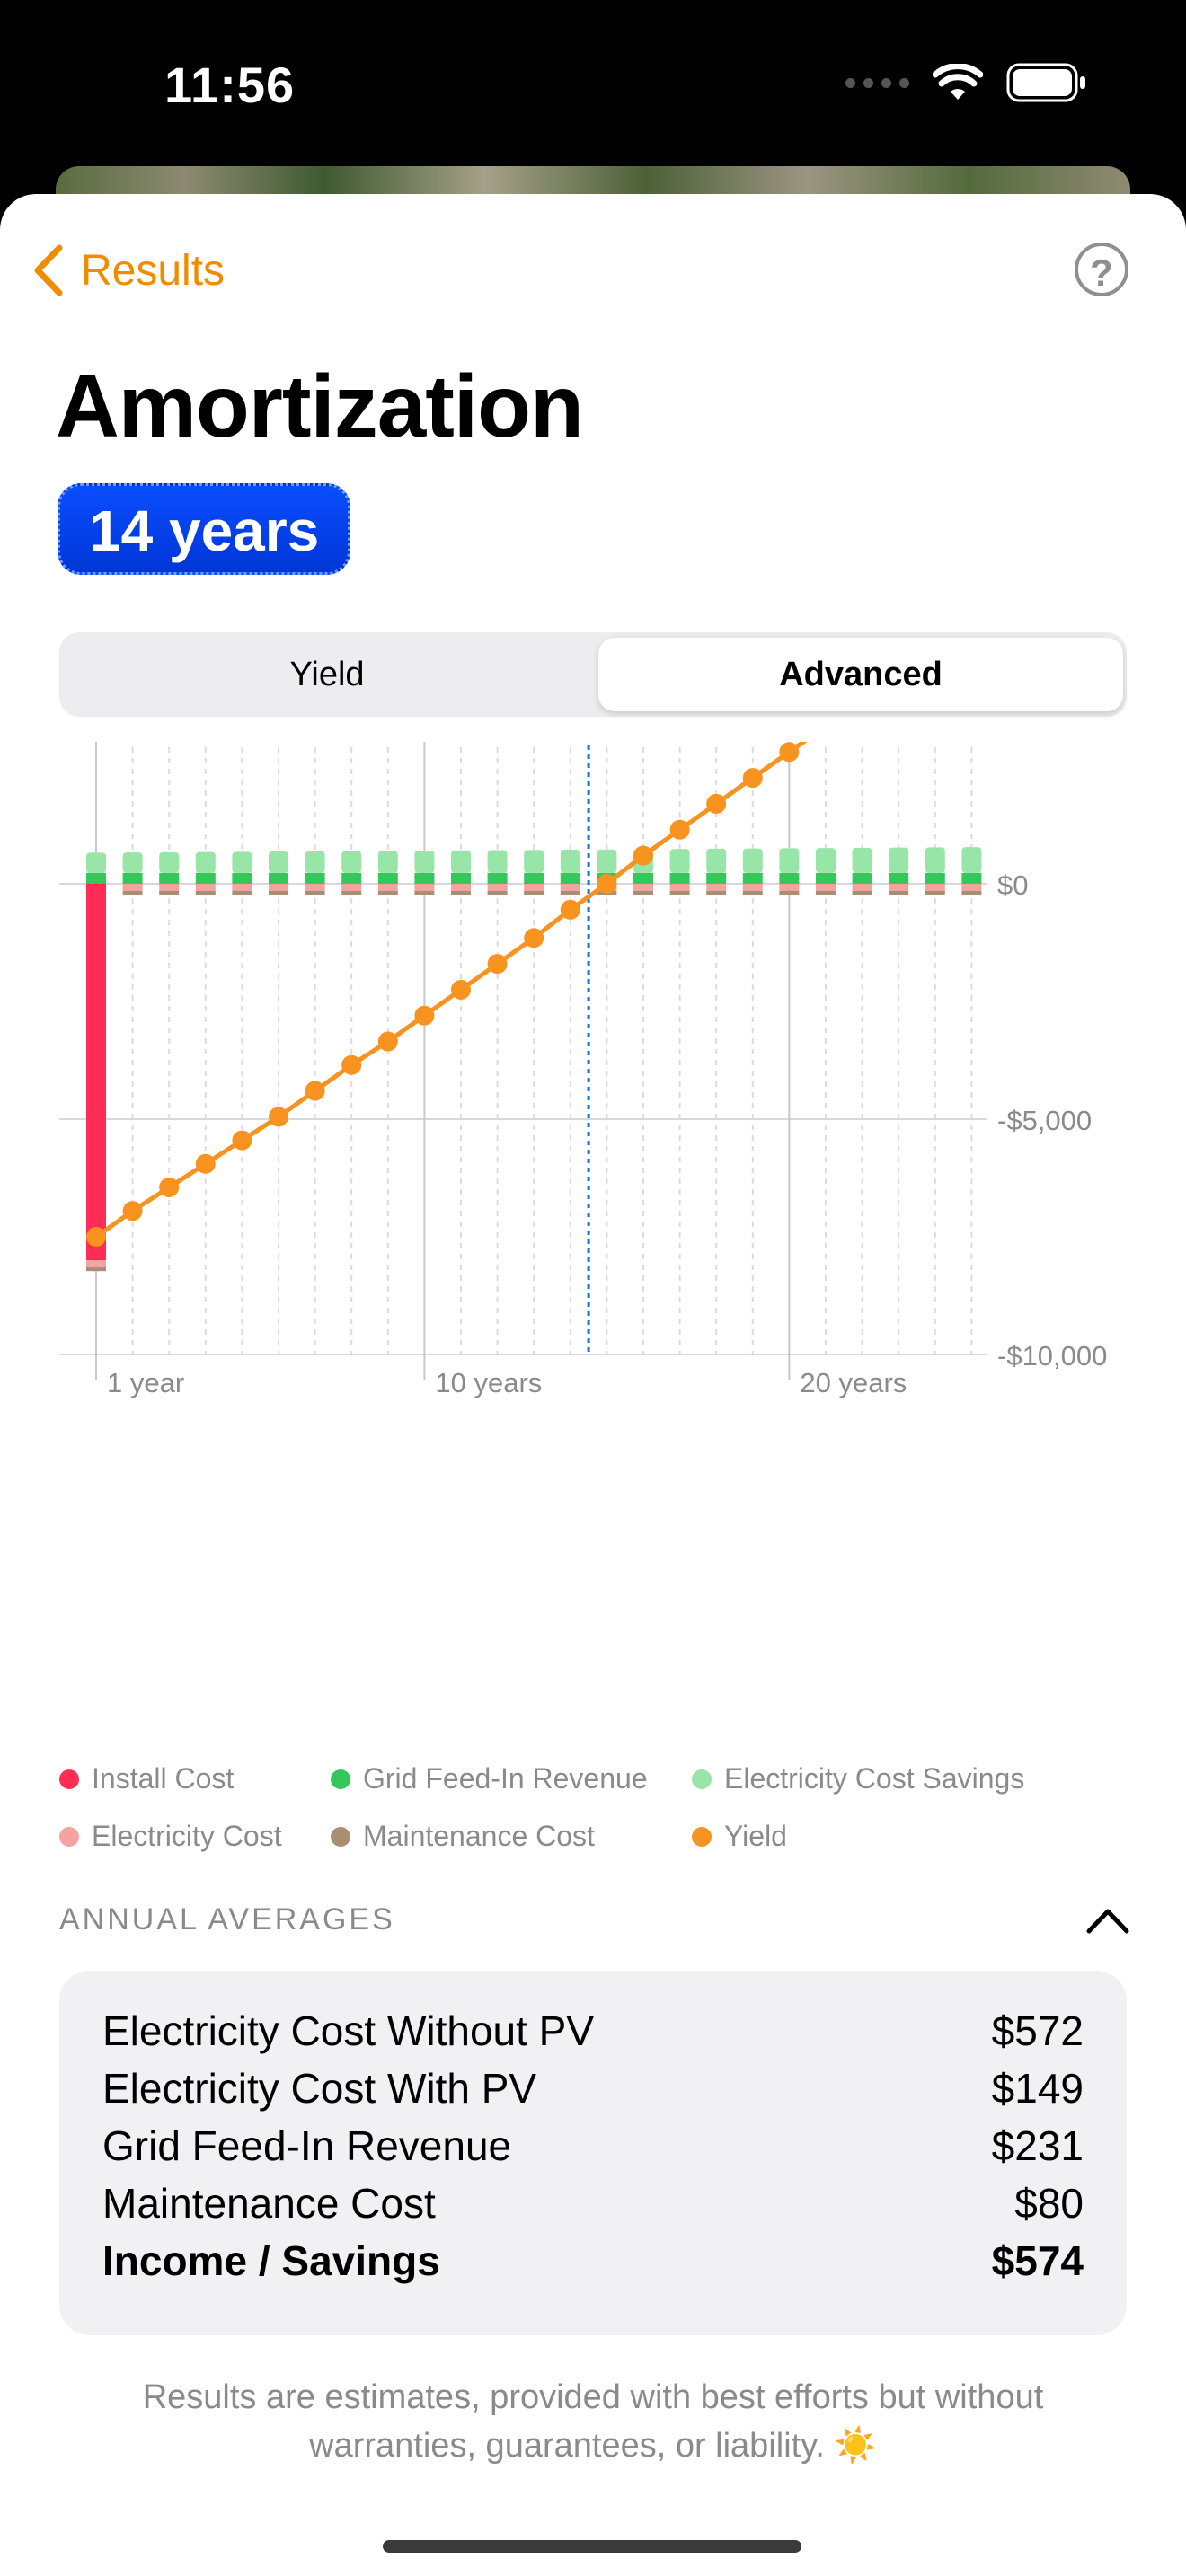  Describe the element at coordinates (593, 2150) in the screenshot. I see `row-grid-feed-in-revenue: Grid Feed-In Revenue $231` at that location.